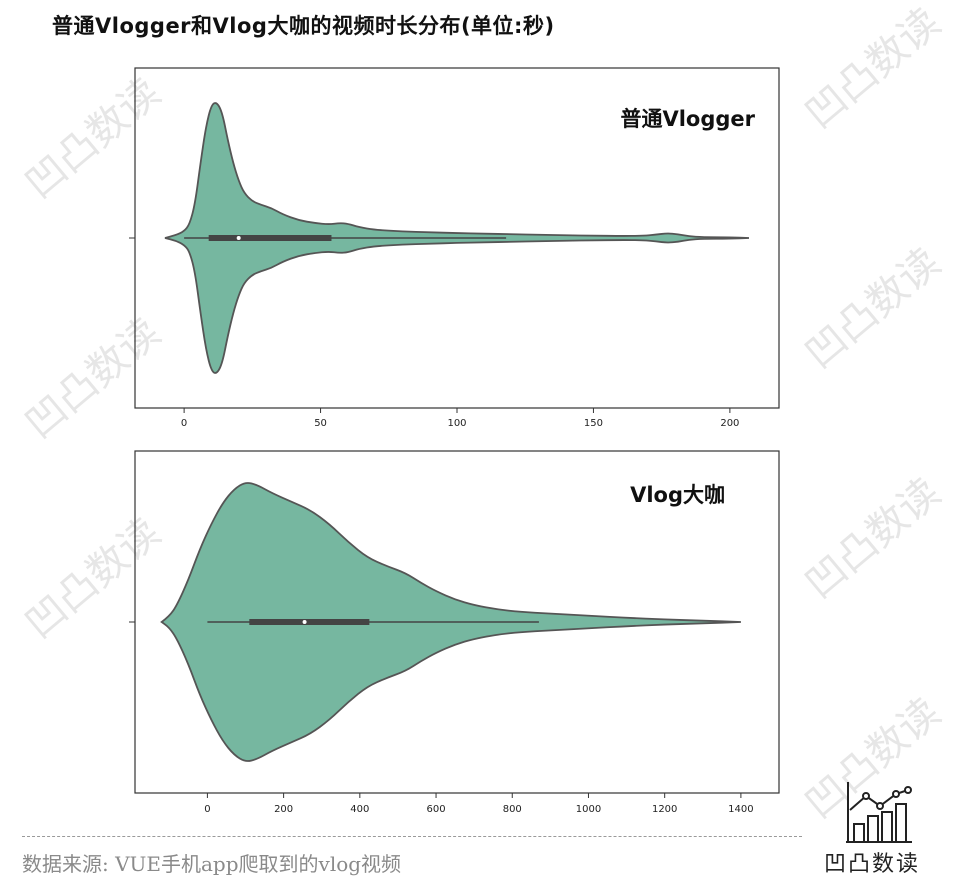 The image size is (960, 889). I want to click on x-tick-label: 1400, so click(740, 809).